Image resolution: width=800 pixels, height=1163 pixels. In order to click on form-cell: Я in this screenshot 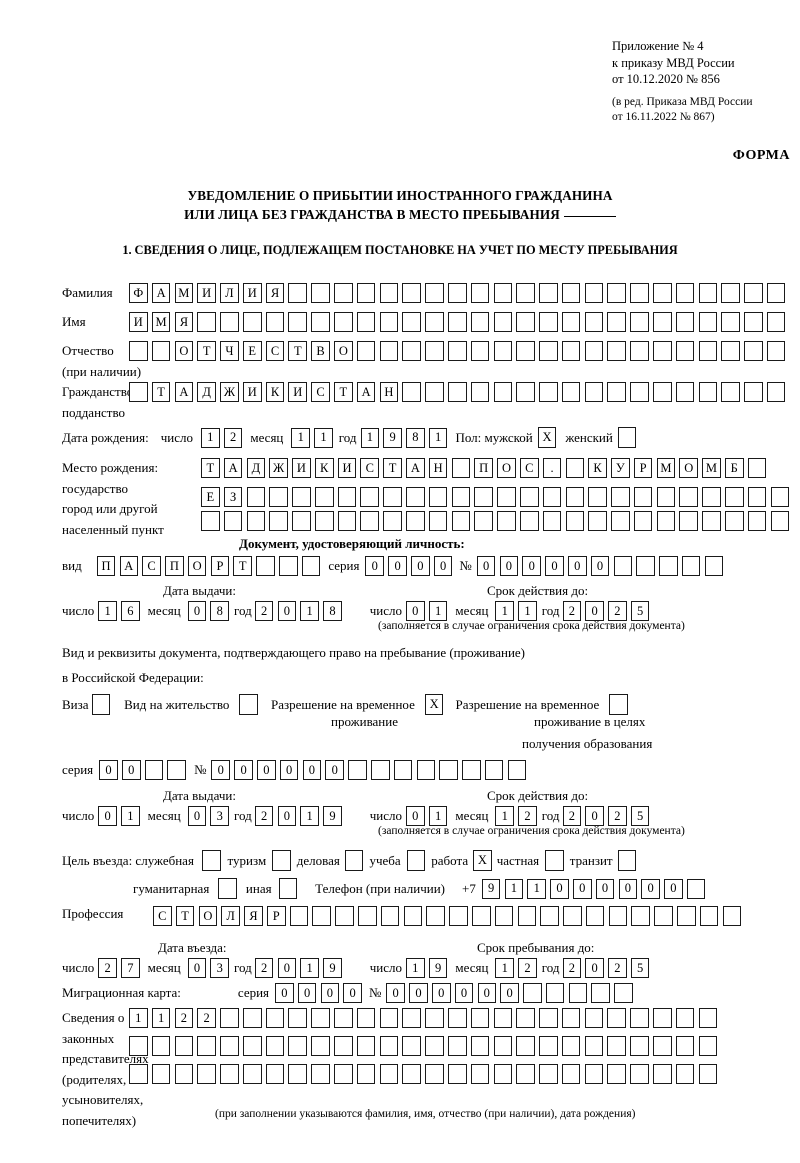, I will do `click(275, 293)`.